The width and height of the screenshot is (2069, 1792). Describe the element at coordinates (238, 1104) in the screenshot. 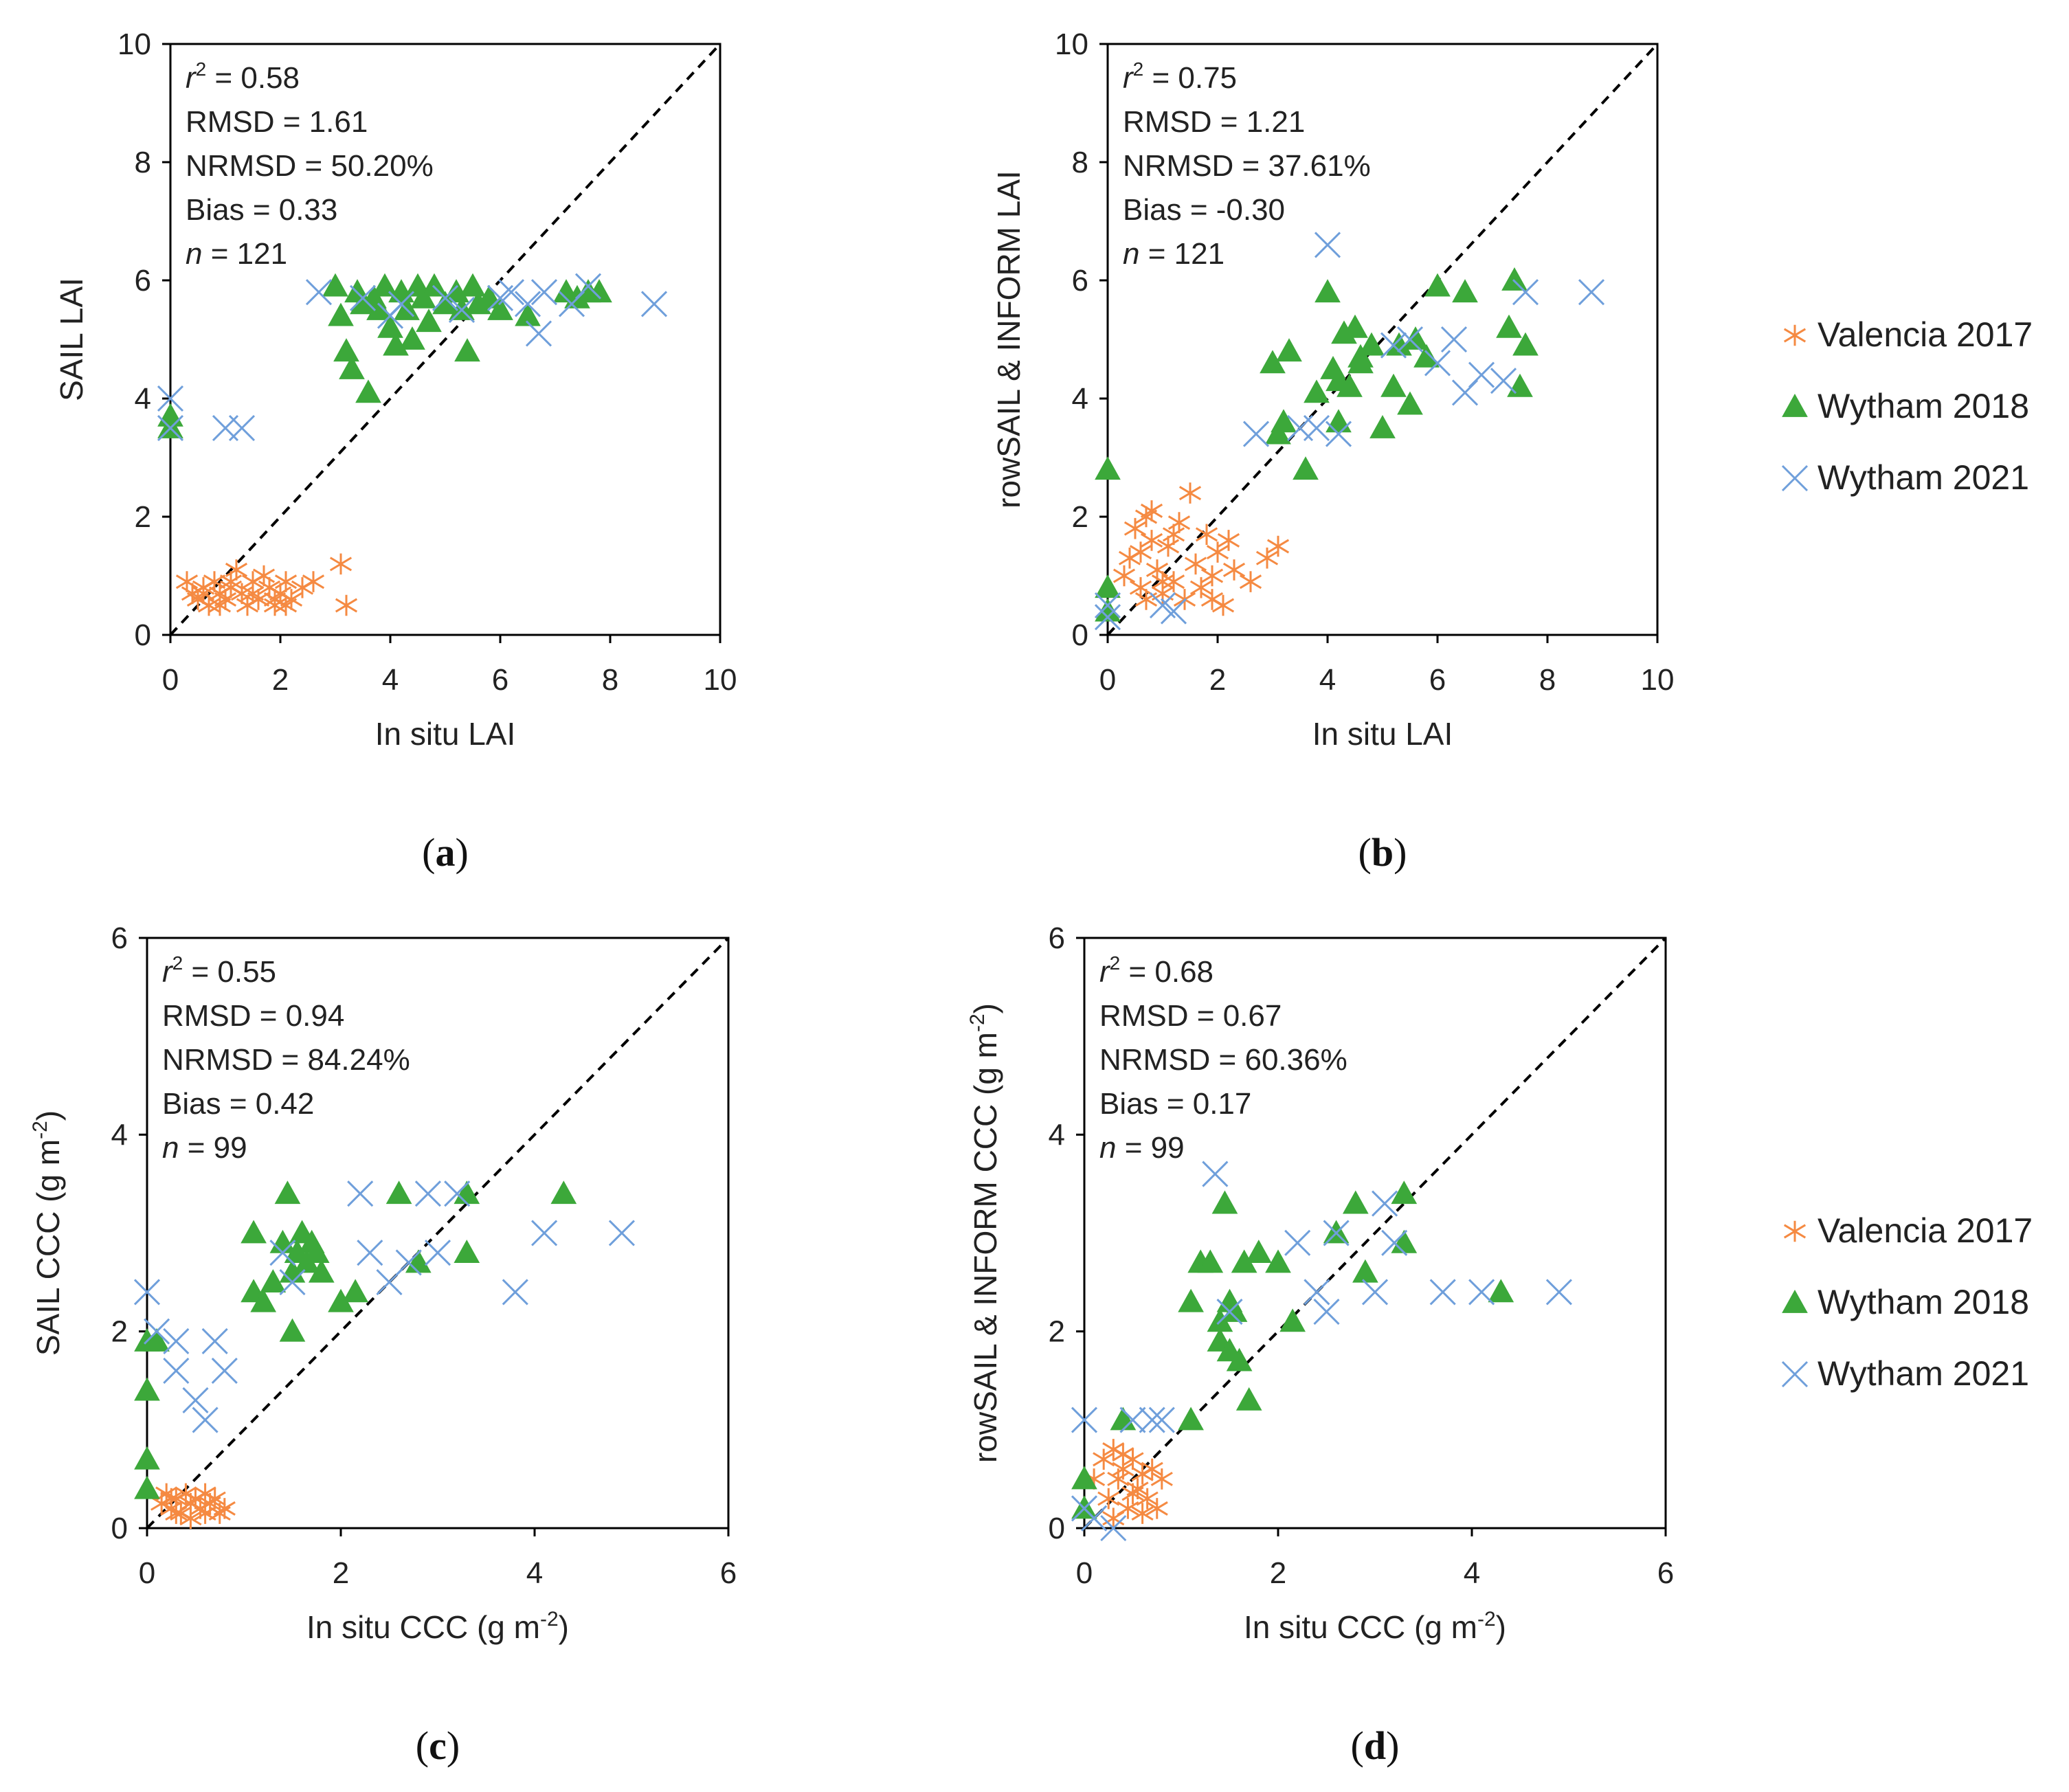

I see `stat-bias: Bias = 0.42` at that location.